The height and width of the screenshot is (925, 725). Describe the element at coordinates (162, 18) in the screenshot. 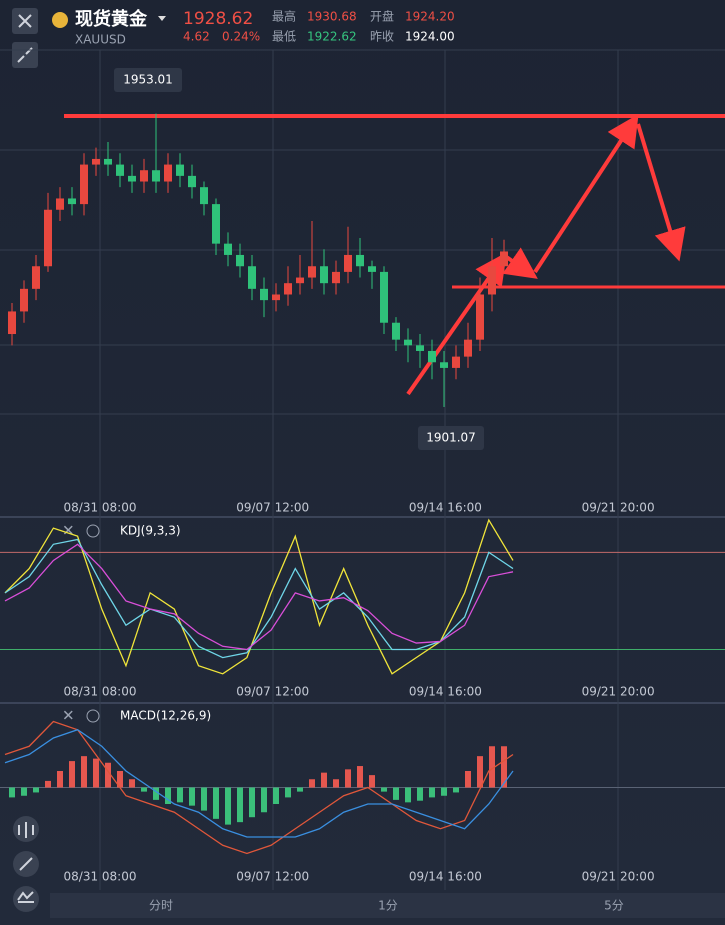

I see `dropdown-icon` at that location.